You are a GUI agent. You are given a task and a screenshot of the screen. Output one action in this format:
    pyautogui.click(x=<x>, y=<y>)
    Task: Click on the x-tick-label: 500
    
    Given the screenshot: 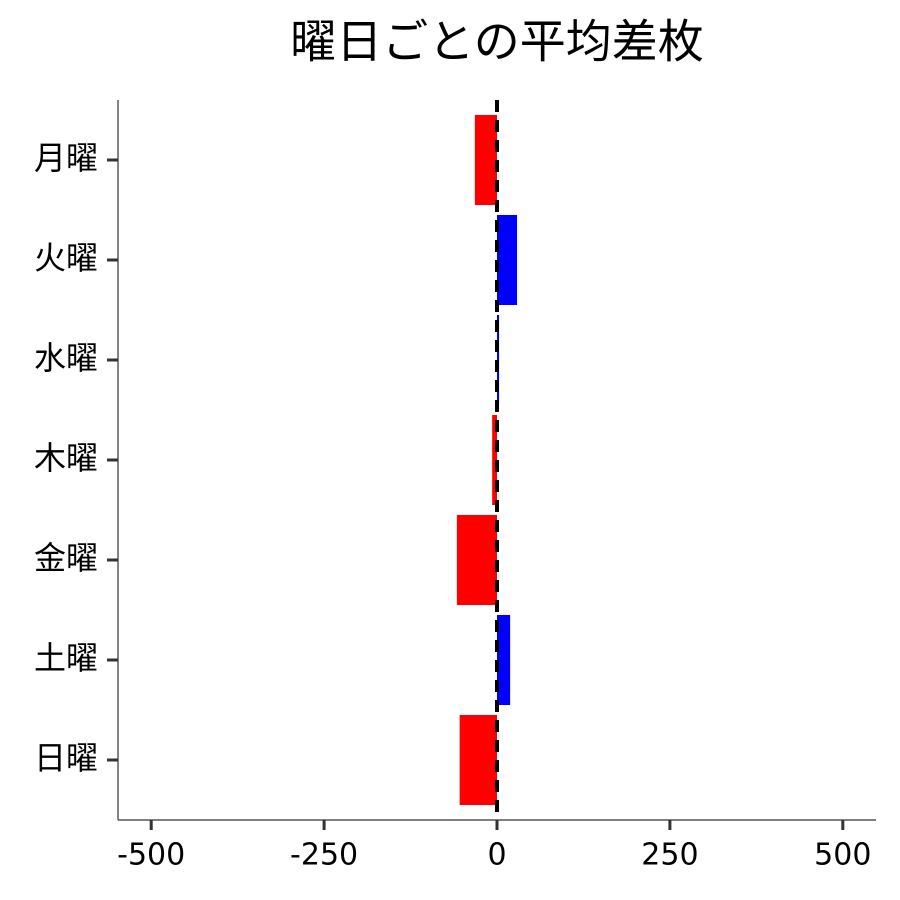 What is the action you would take?
    pyautogui.click(x=842, y=855)
    